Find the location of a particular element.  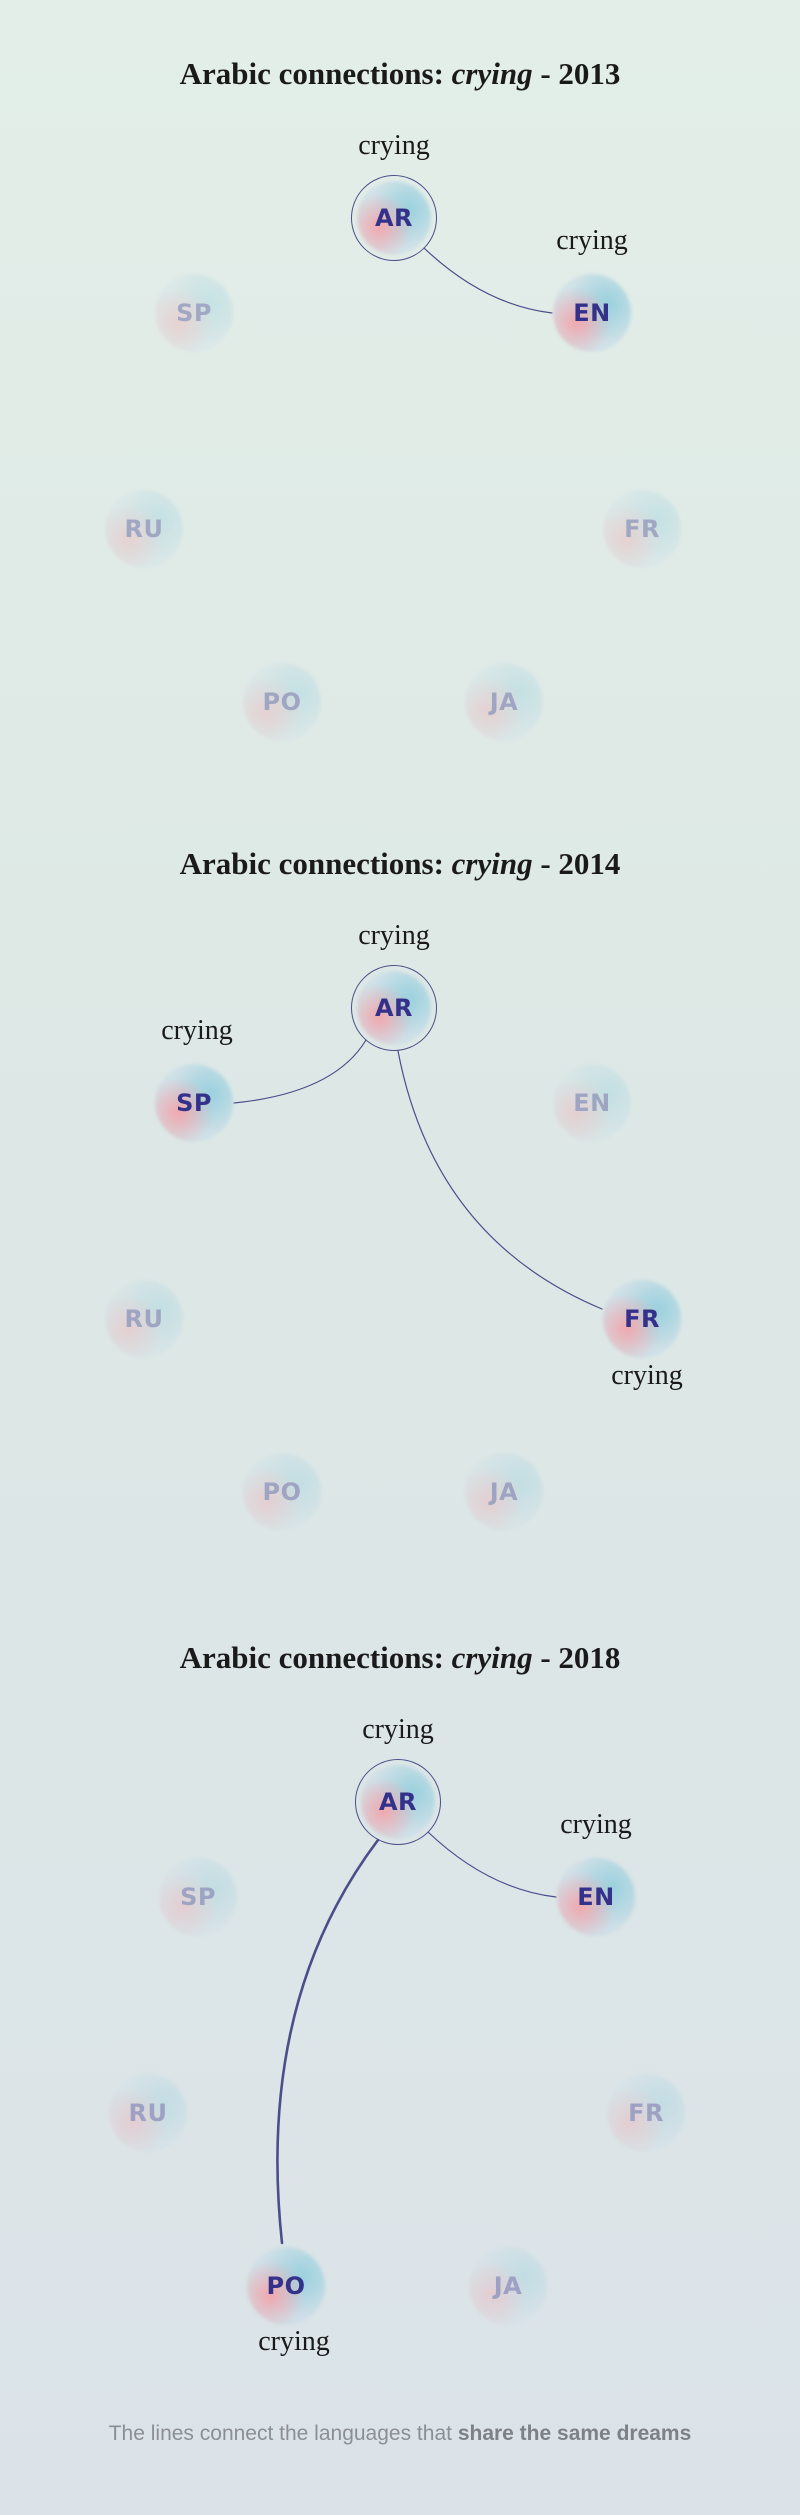

link-ar-sp is located at coordinates (300, 1071).